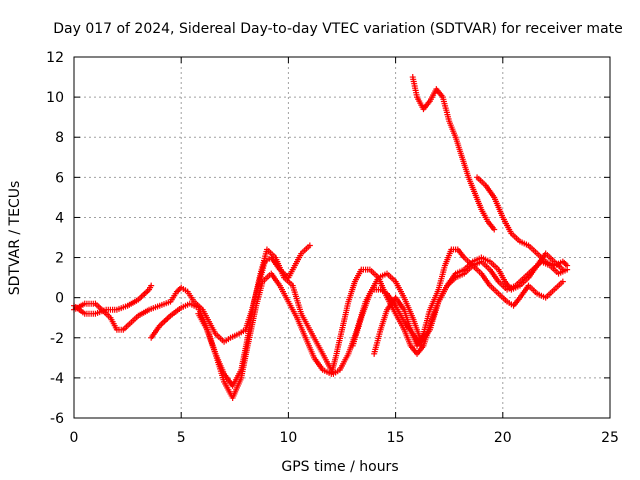  What do you see at coordinates (396, 438) in the screenshot?
I see `x-tick-label: 15` at bounding box center [396, 438].